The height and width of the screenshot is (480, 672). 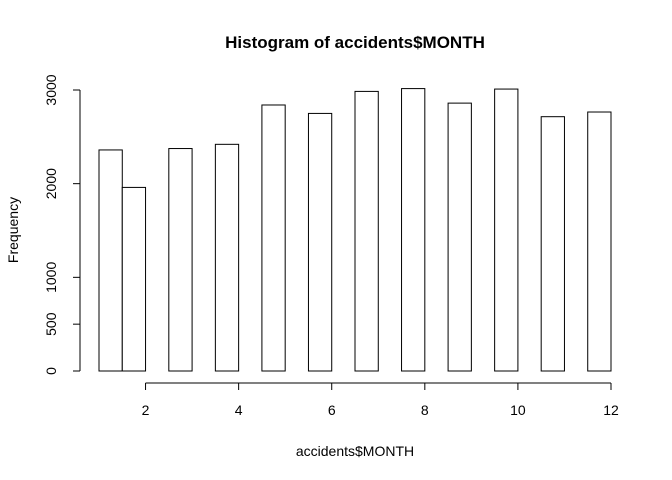 I want to click on y-tick-label: 1000, so click(x=51, y=277).